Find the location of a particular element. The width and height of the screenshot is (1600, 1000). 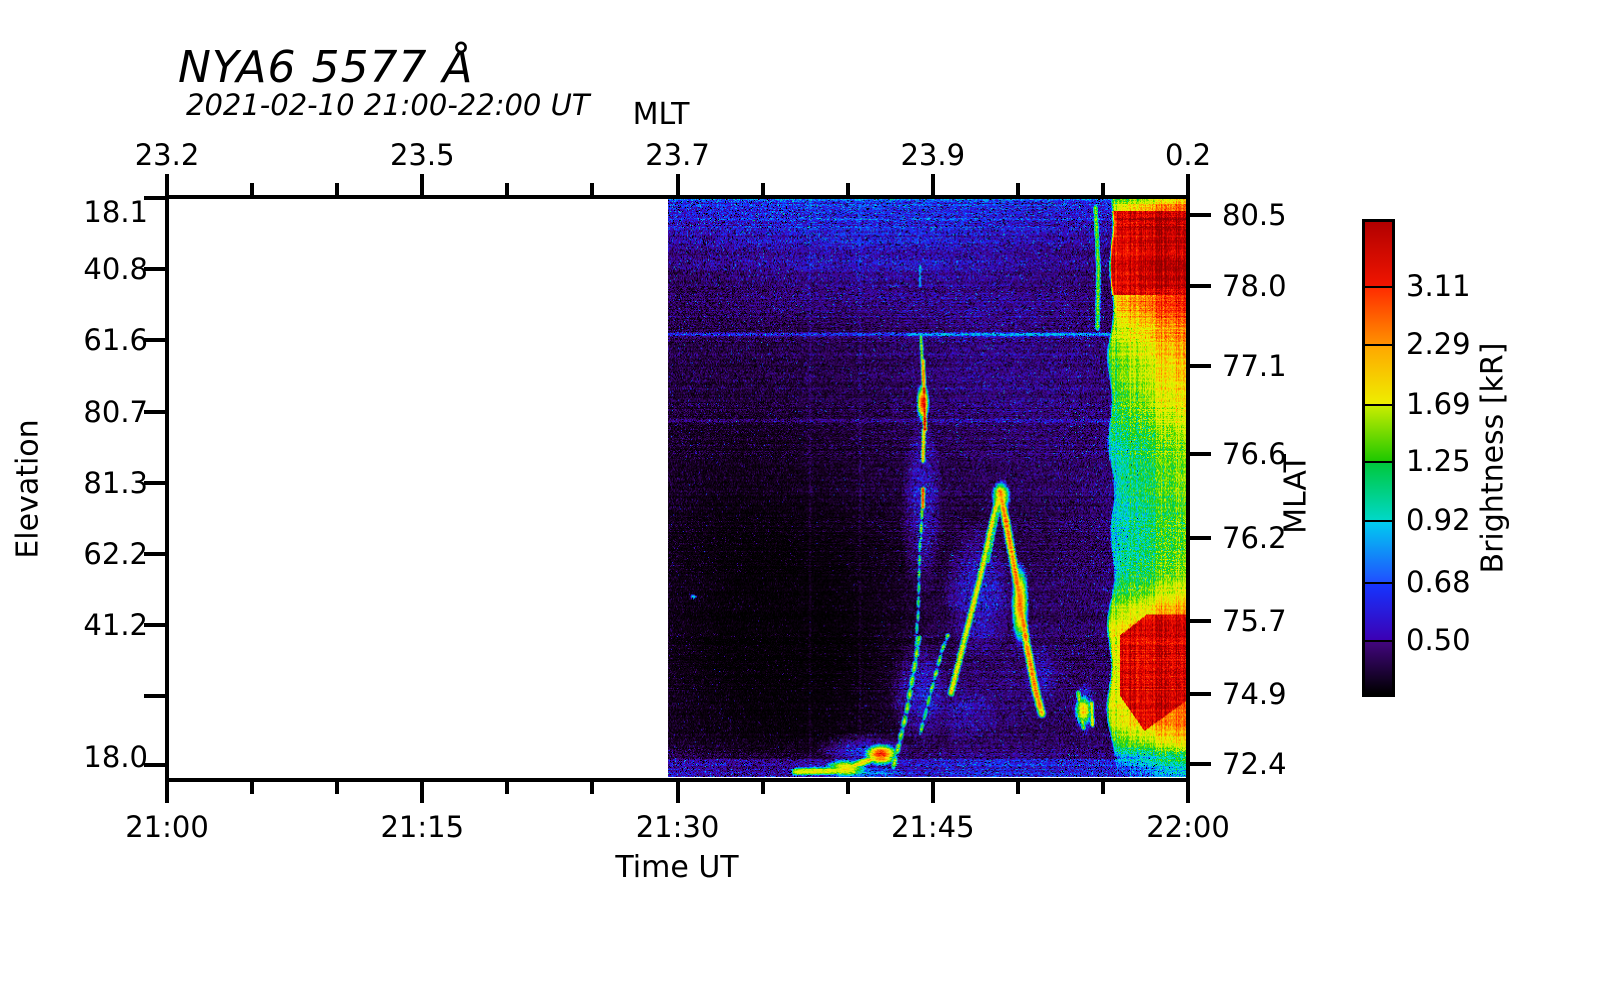

bottom-axis-tick-label: 21:45 is located at coordinates (932, 827).